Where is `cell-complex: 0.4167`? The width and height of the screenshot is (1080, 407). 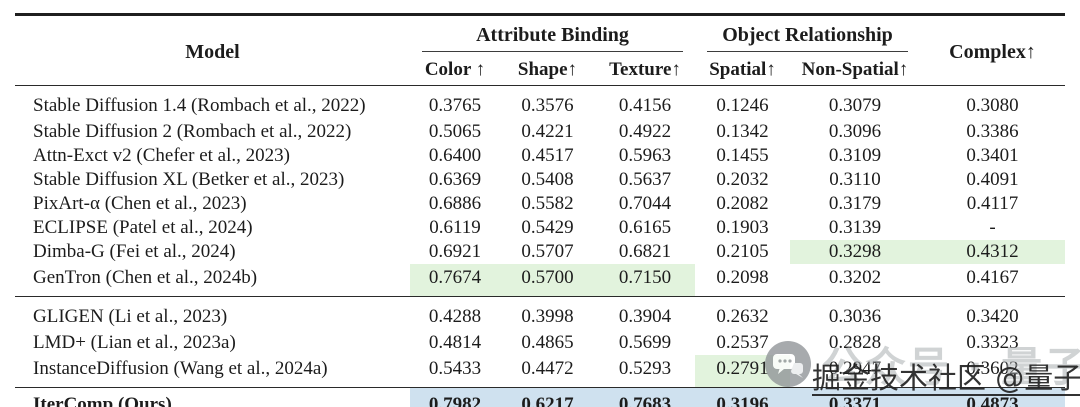
cell-complex: 0.4167 is located at coordinates (992, 277).